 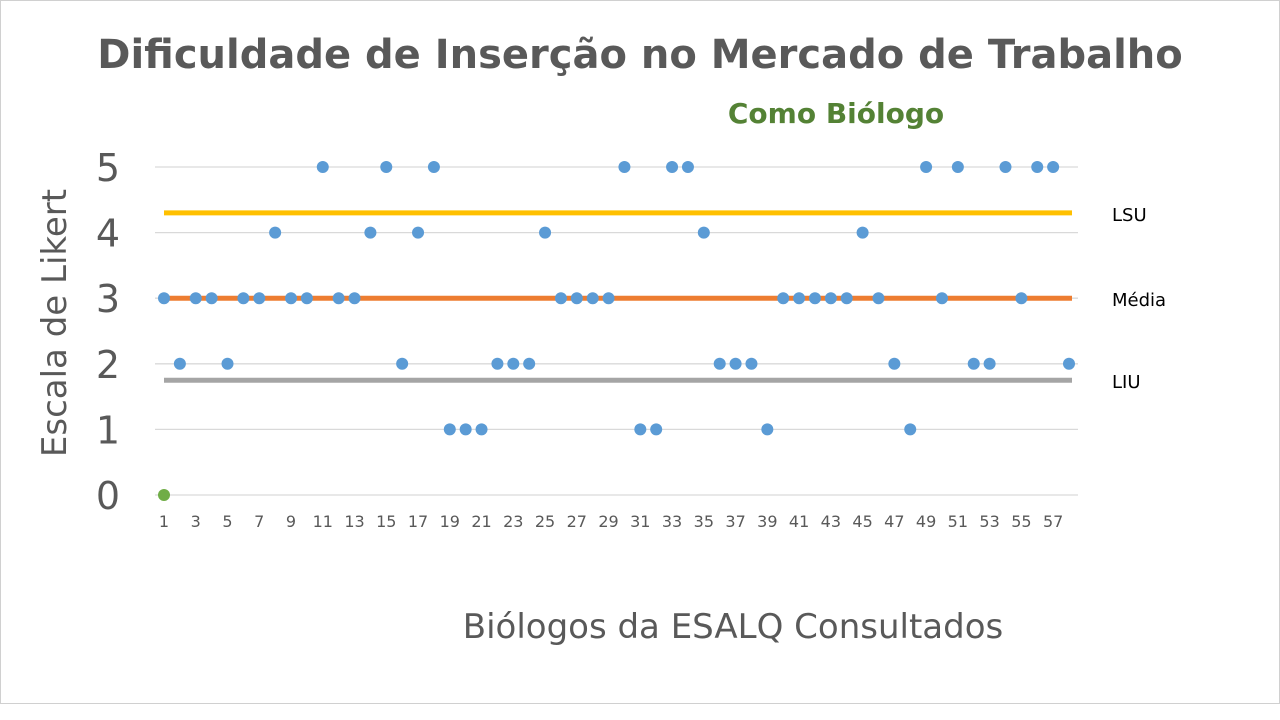 What do you see at coordinates (958, 521) in the screenshot?
I see `x-tick-label: 51` at bounding box center [958, 521].